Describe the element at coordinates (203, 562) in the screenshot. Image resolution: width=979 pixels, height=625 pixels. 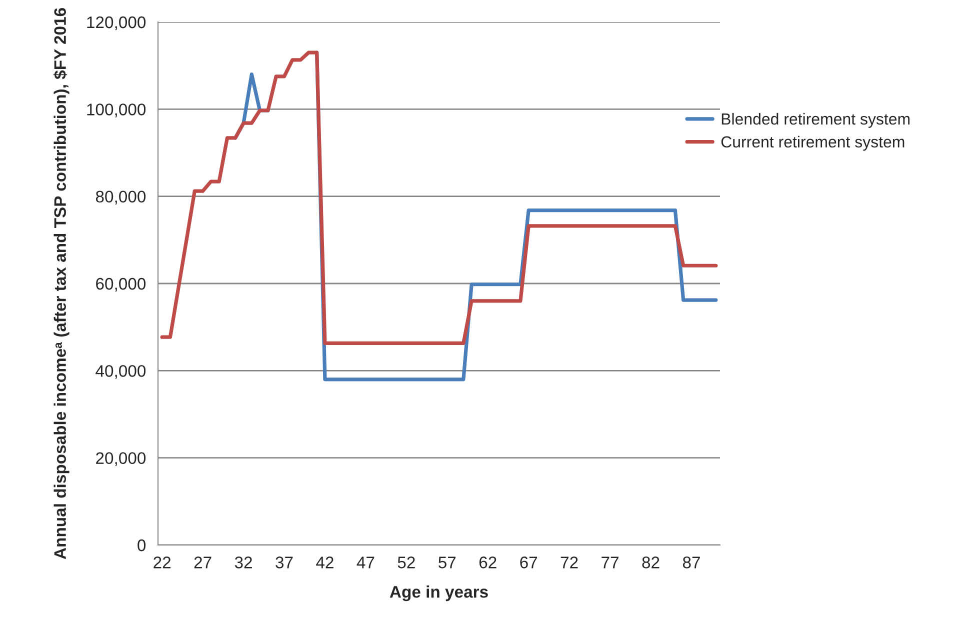
I see `x-tick-label: 27` at that location.